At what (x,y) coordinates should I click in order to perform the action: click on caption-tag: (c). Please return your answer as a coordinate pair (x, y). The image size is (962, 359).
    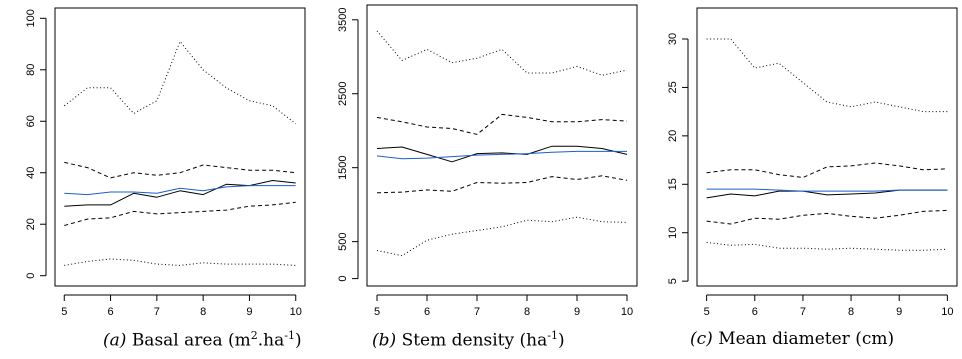
    Looking at the image, I should click on (701, 339).